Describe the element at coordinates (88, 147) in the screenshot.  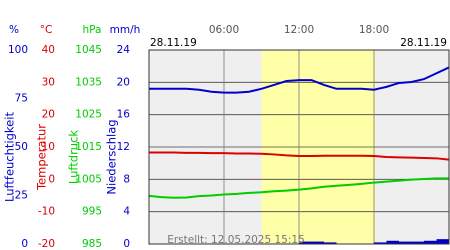
I see `y-tick-label: 1015` at that location.